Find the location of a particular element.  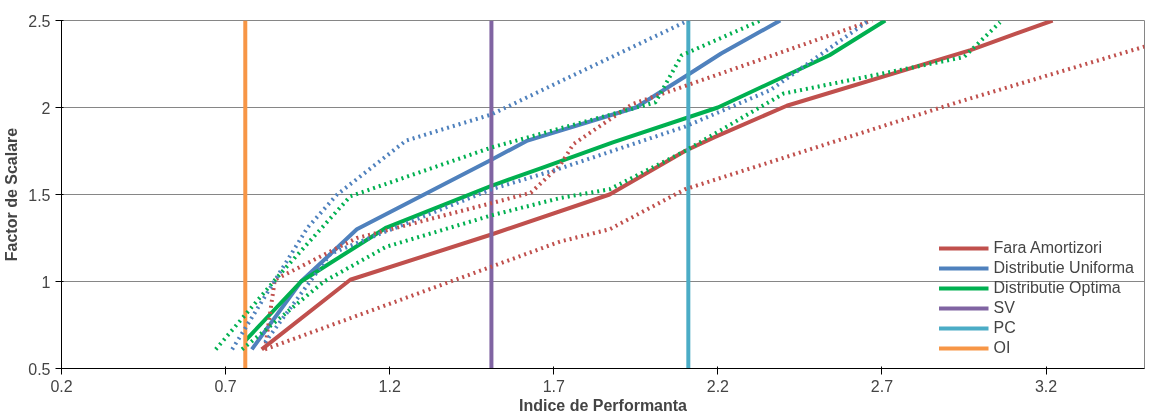

y-axis-title: Factor de Scalare is located at coordinates (12, 194).